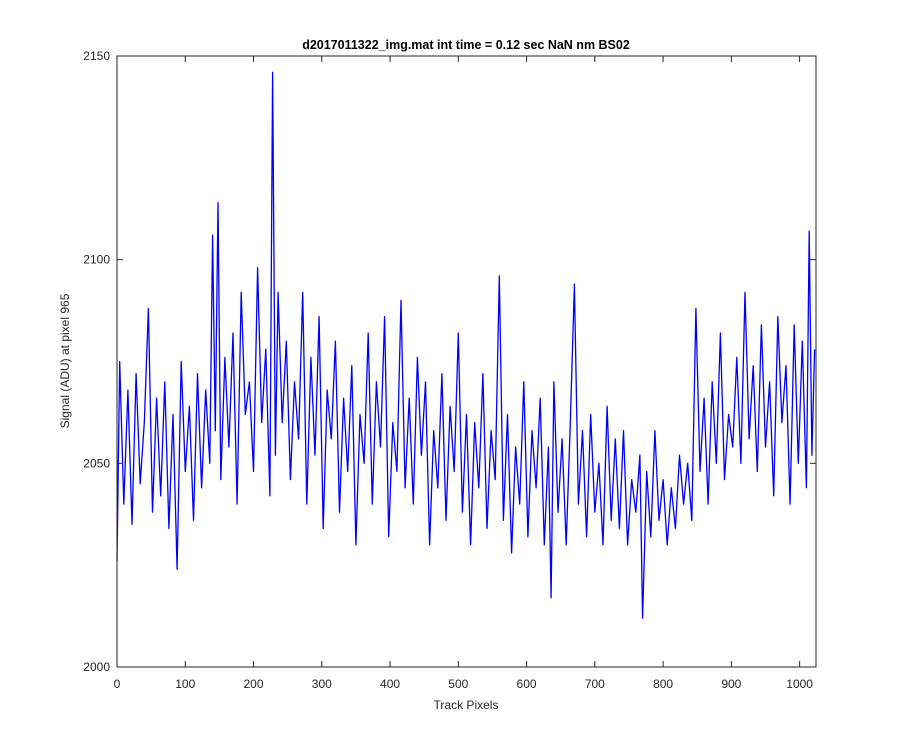 The height and width of the screenshot is (755, 900). What do you see at coordinates (254, 684) in the screenshot?
I see `x-tick-label: 200` at bounding box center [254, 684].